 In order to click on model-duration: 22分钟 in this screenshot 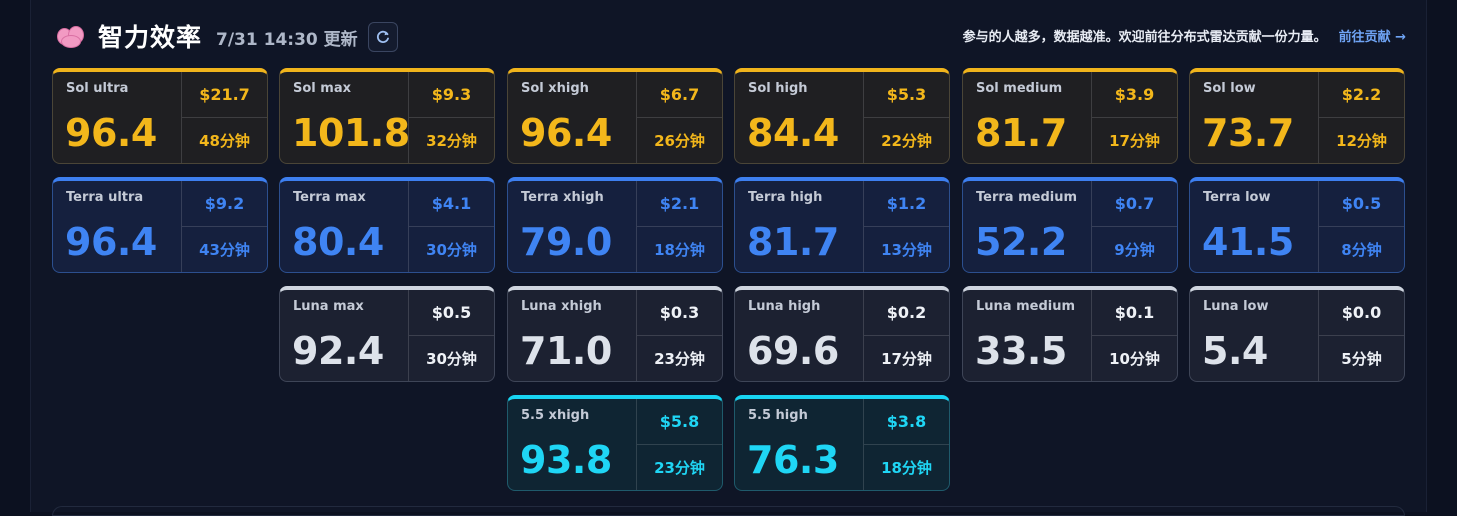, I will do `click(906, 141)`.